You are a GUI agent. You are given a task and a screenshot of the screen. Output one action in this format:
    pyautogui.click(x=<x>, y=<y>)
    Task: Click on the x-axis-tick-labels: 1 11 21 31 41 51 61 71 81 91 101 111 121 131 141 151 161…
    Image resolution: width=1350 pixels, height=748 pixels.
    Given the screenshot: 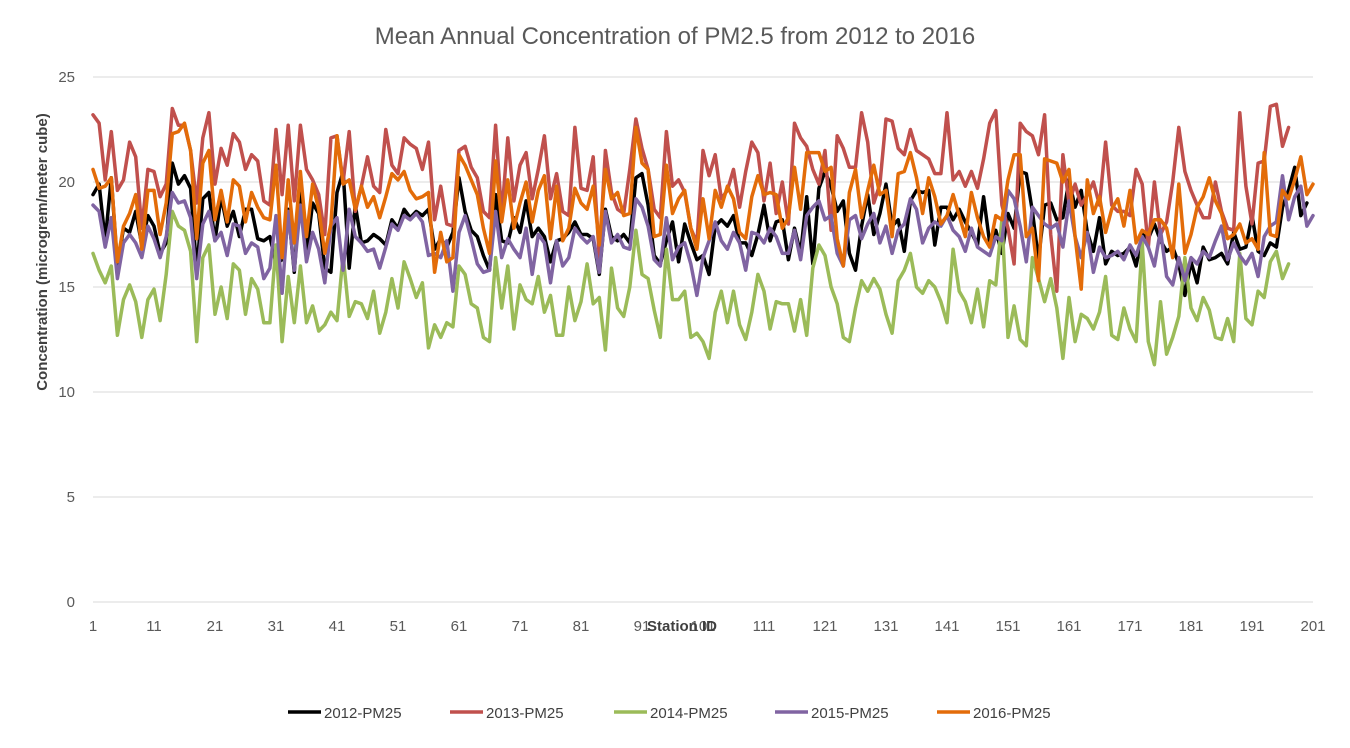 What is the action you would take?
    pyautogui.click(x=707, y=626)
    